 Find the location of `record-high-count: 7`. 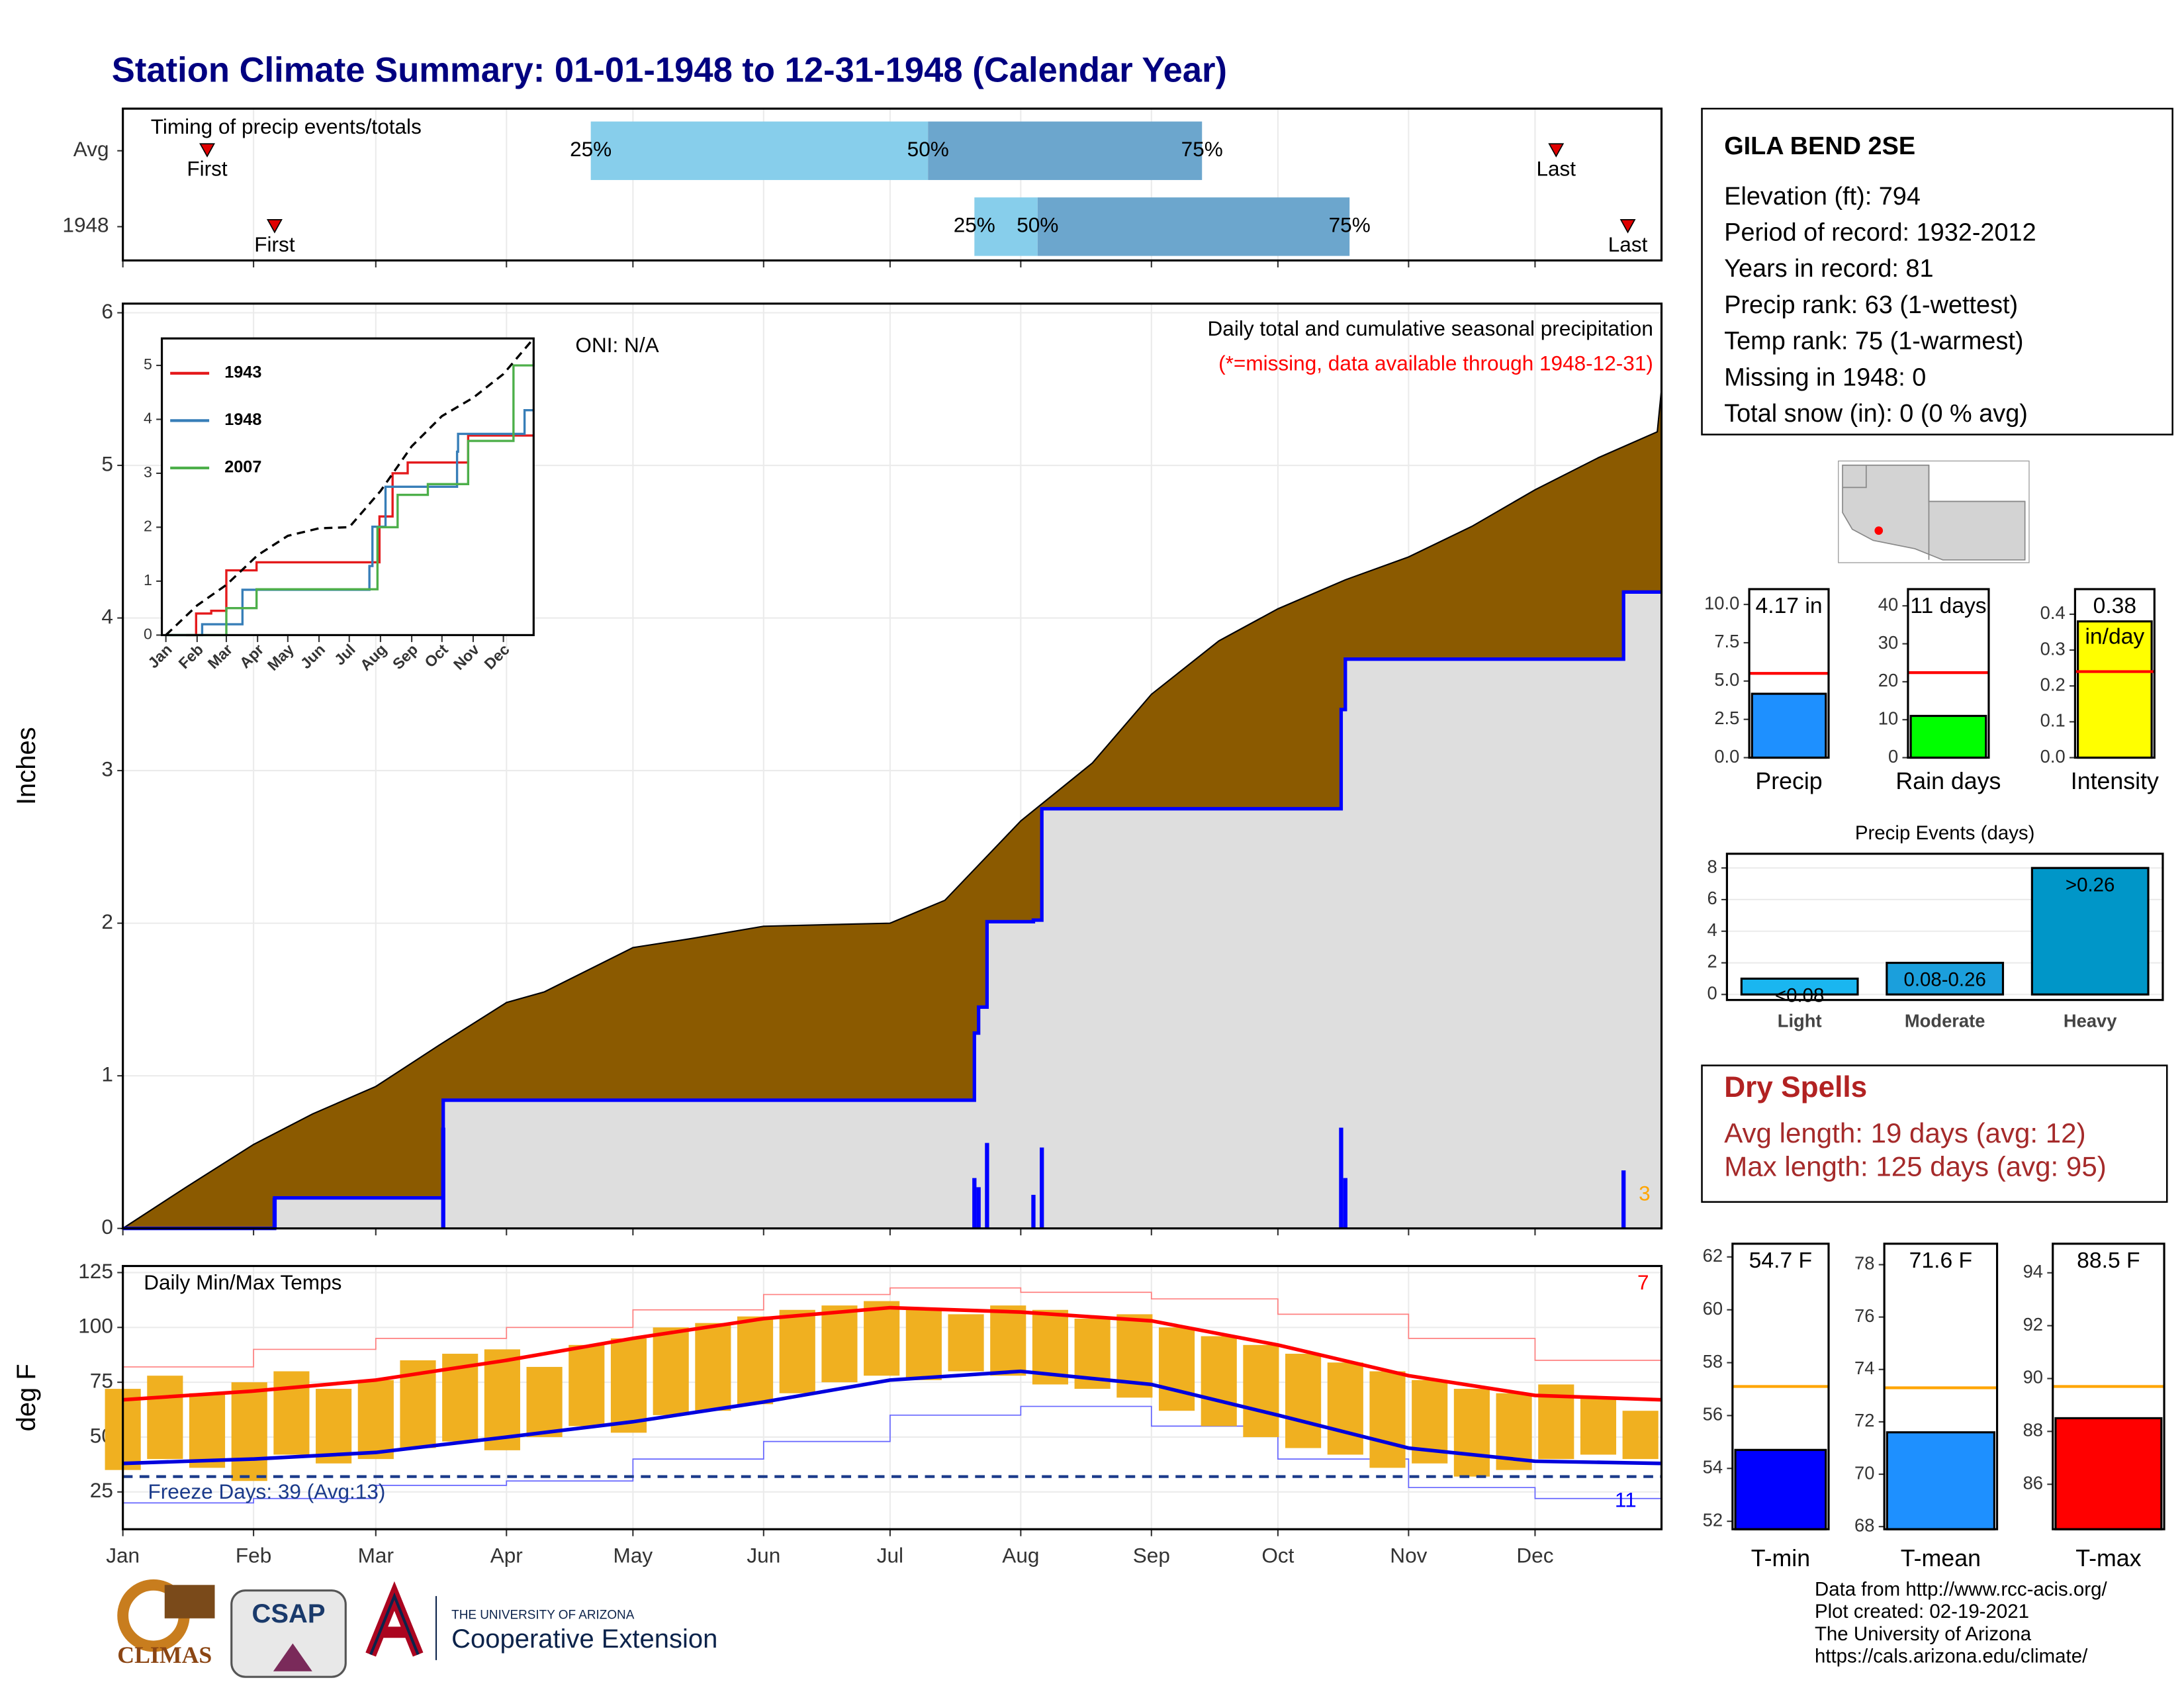

record-high-count: 7 is located at coordinates (1643, 1282).